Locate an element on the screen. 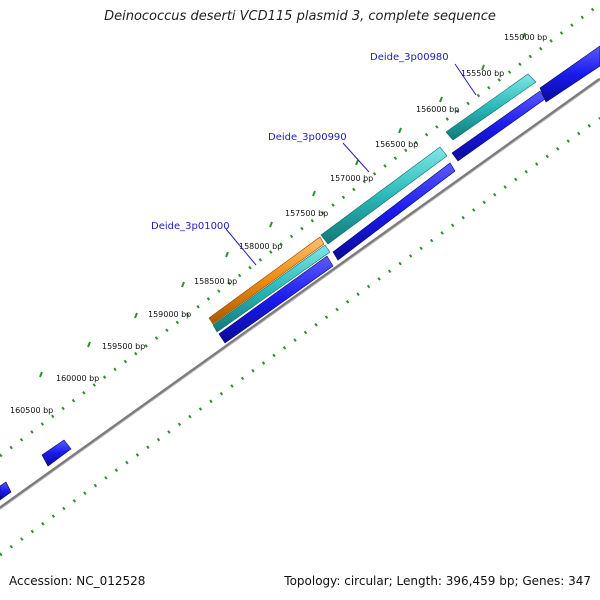 This screenshot has height=600, width=600. gene-label-deide-3p00980: Deide_3p00980 is located at coordinates (409, 57).